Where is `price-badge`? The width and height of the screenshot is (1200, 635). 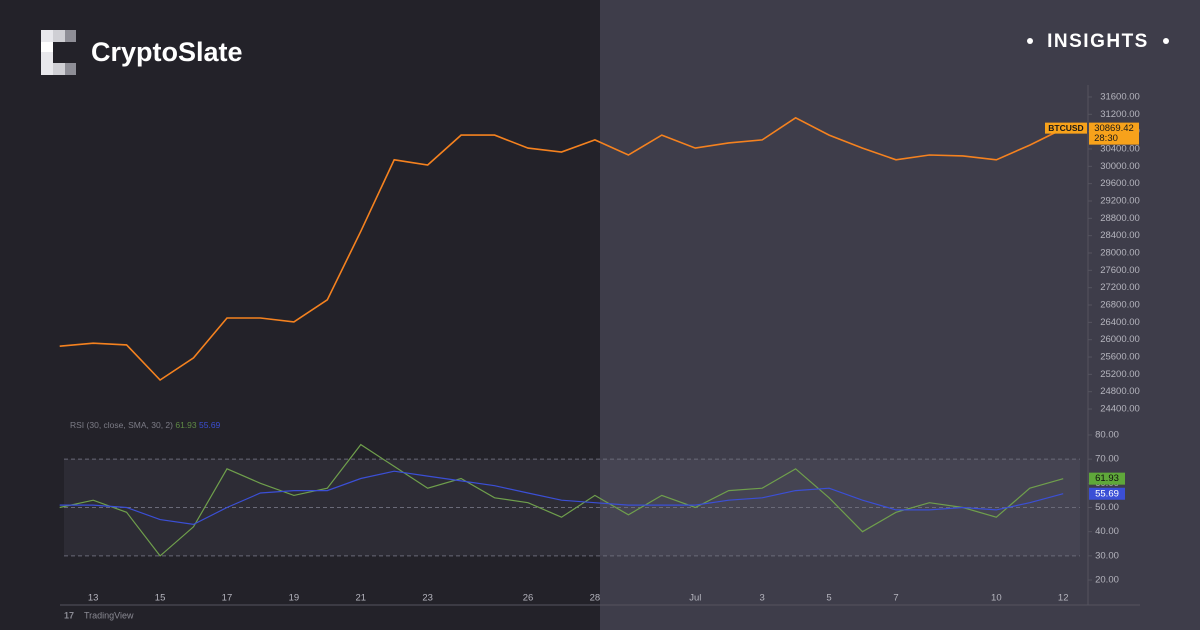
price-badge is located at coordinates (1114, 133).